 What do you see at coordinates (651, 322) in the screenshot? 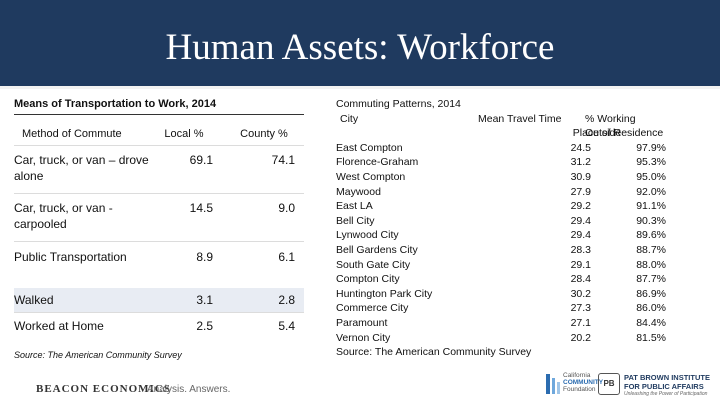
I see `pct-outside-cell: 84.4%` at bounding box center [651, 322].